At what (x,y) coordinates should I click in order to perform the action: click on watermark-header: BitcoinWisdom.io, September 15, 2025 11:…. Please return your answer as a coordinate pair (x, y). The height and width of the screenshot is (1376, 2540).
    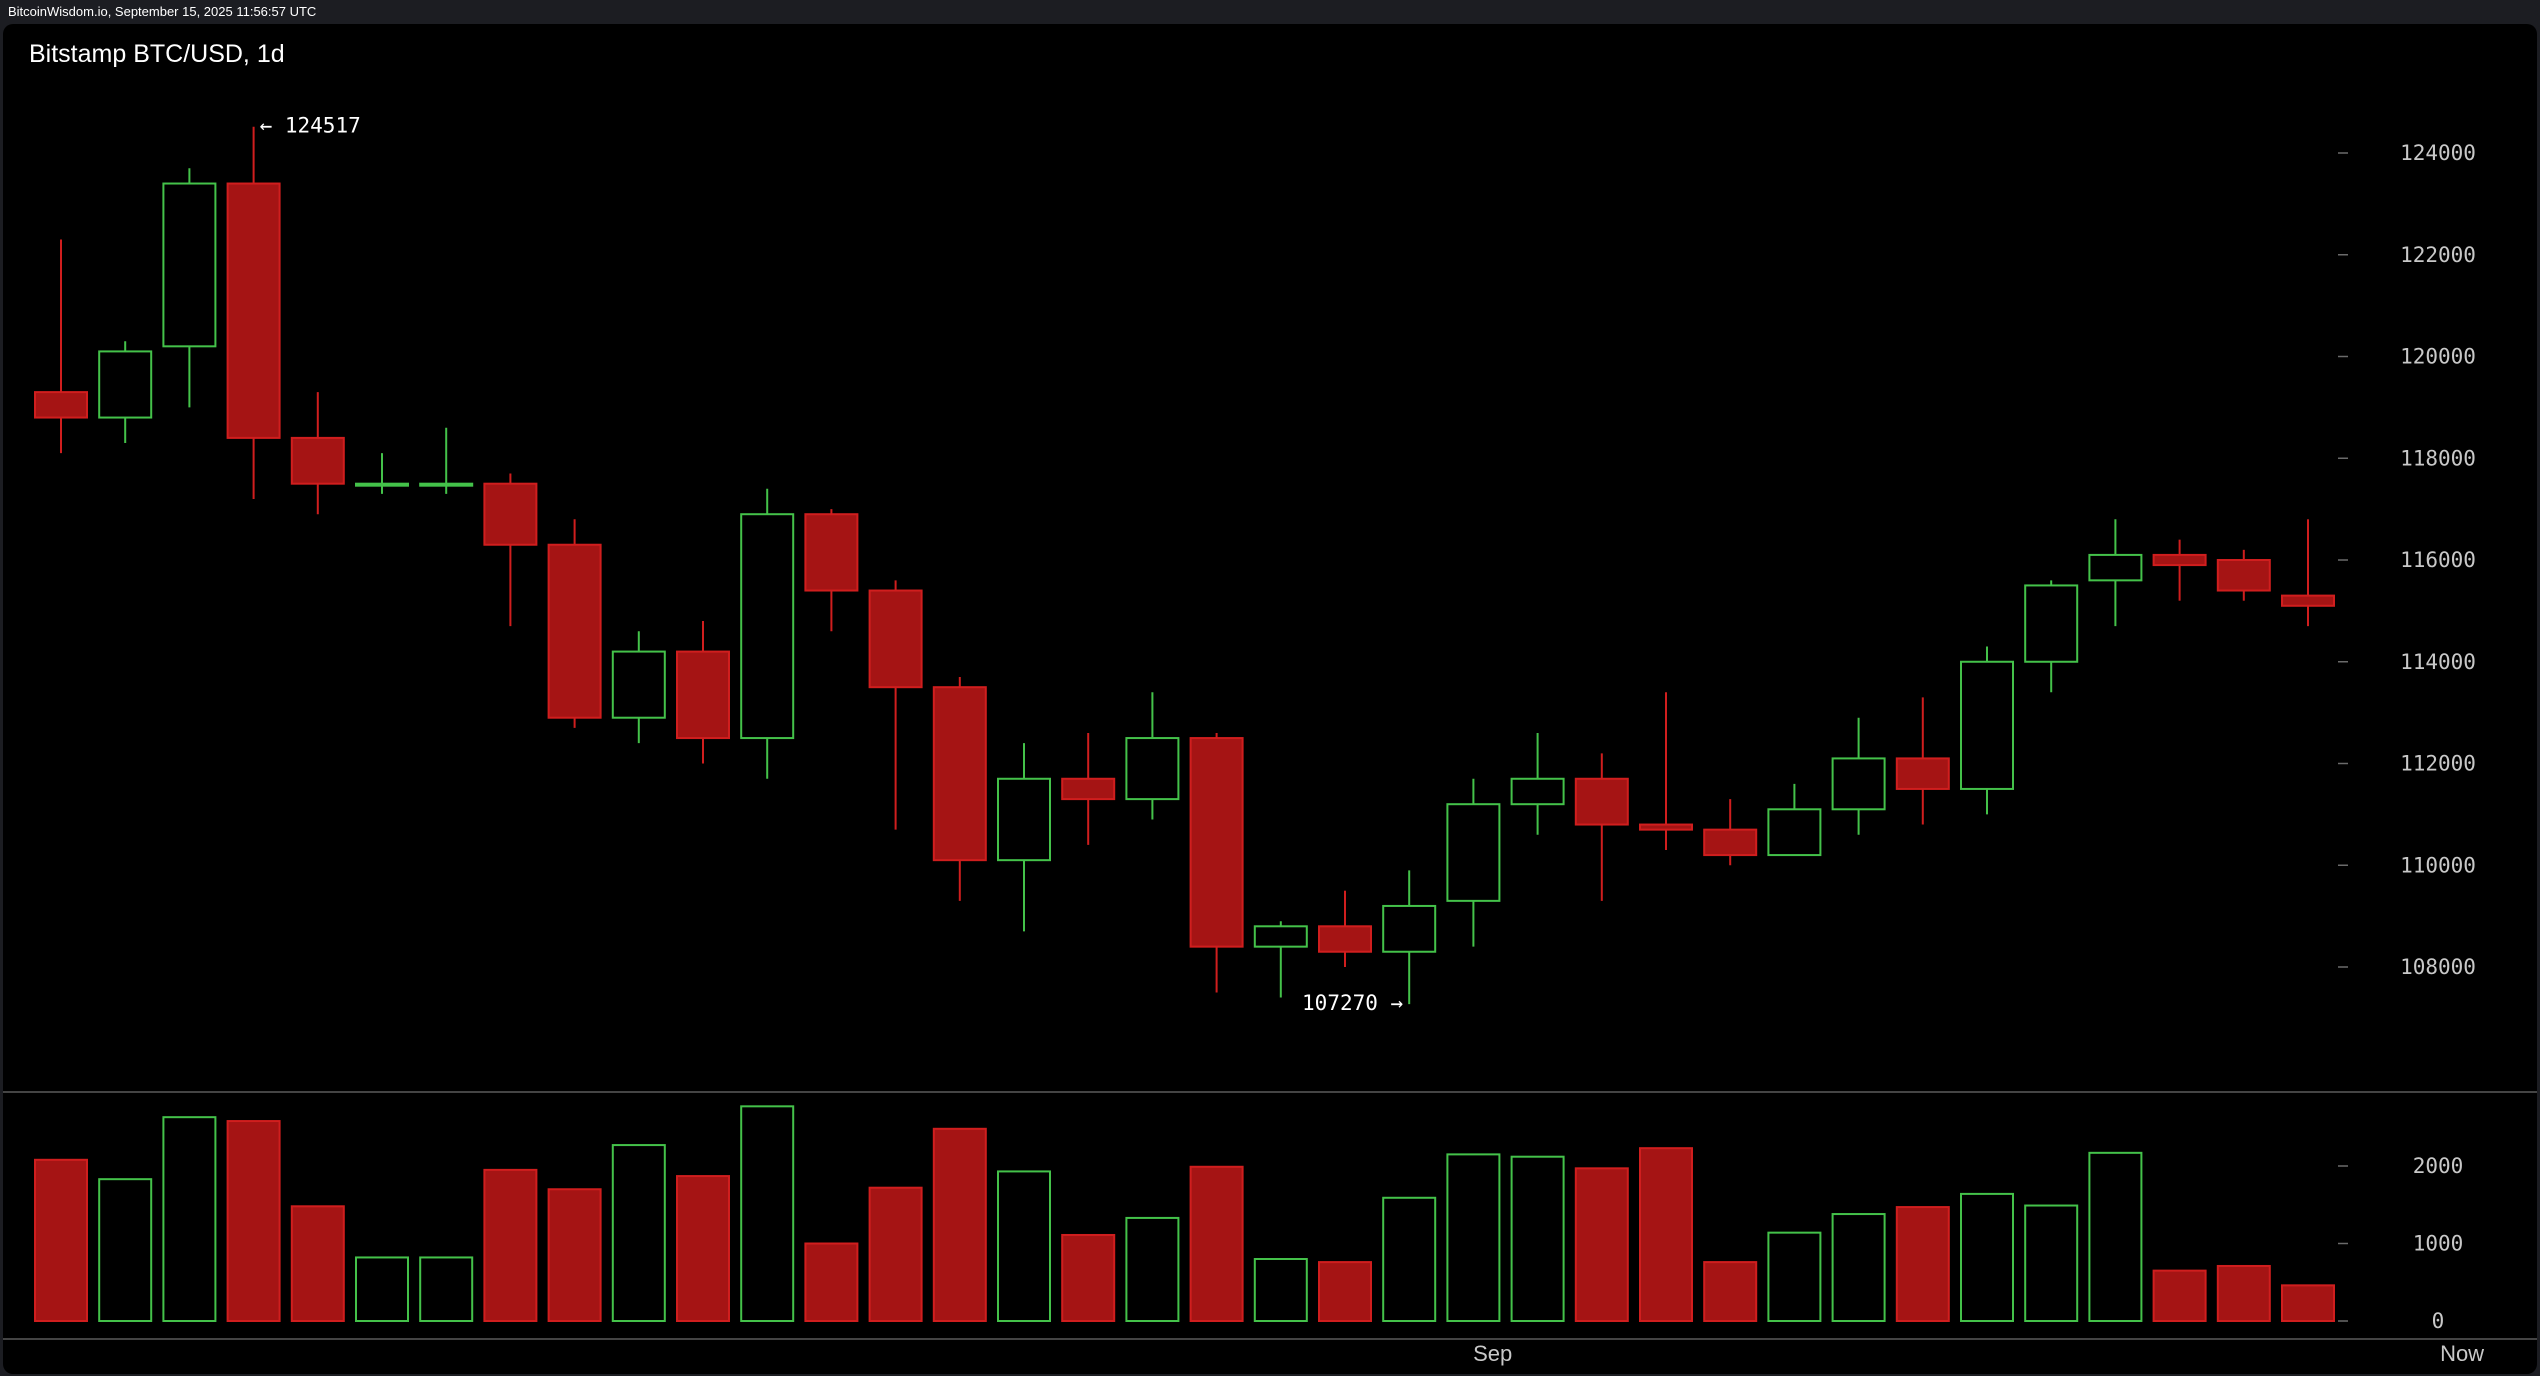
    Looking at the image, I should click on (162, 11).